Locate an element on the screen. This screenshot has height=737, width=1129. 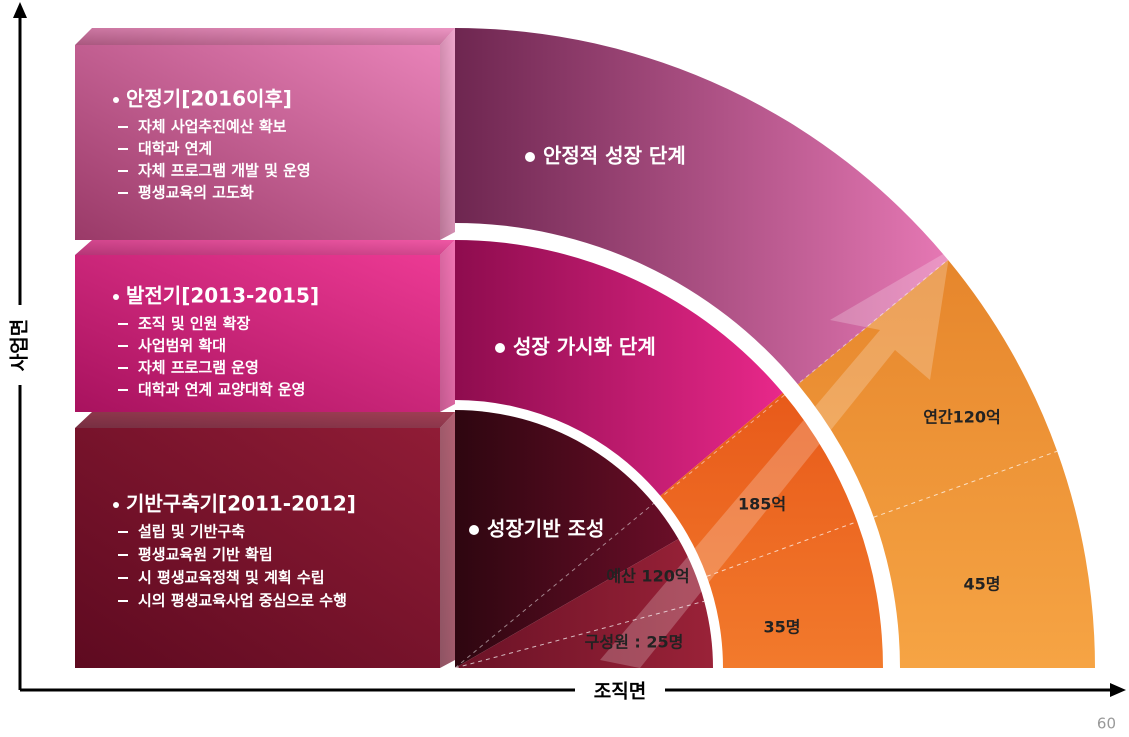
metric-members: 구성원 : 25명 is located at coordinates (634, 642).